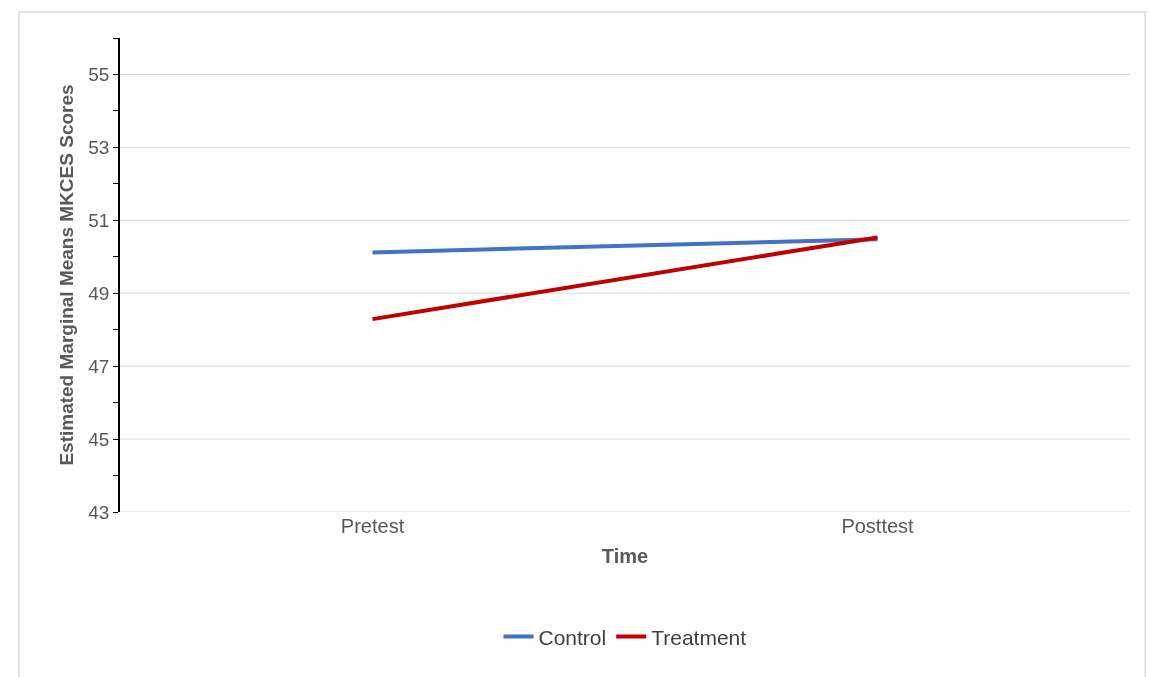 The image size is (1150, 677). What do you see at coordinates (572, 637) in the screenshot?
I see `legend-label: Control` at bounding box center [572, 637].